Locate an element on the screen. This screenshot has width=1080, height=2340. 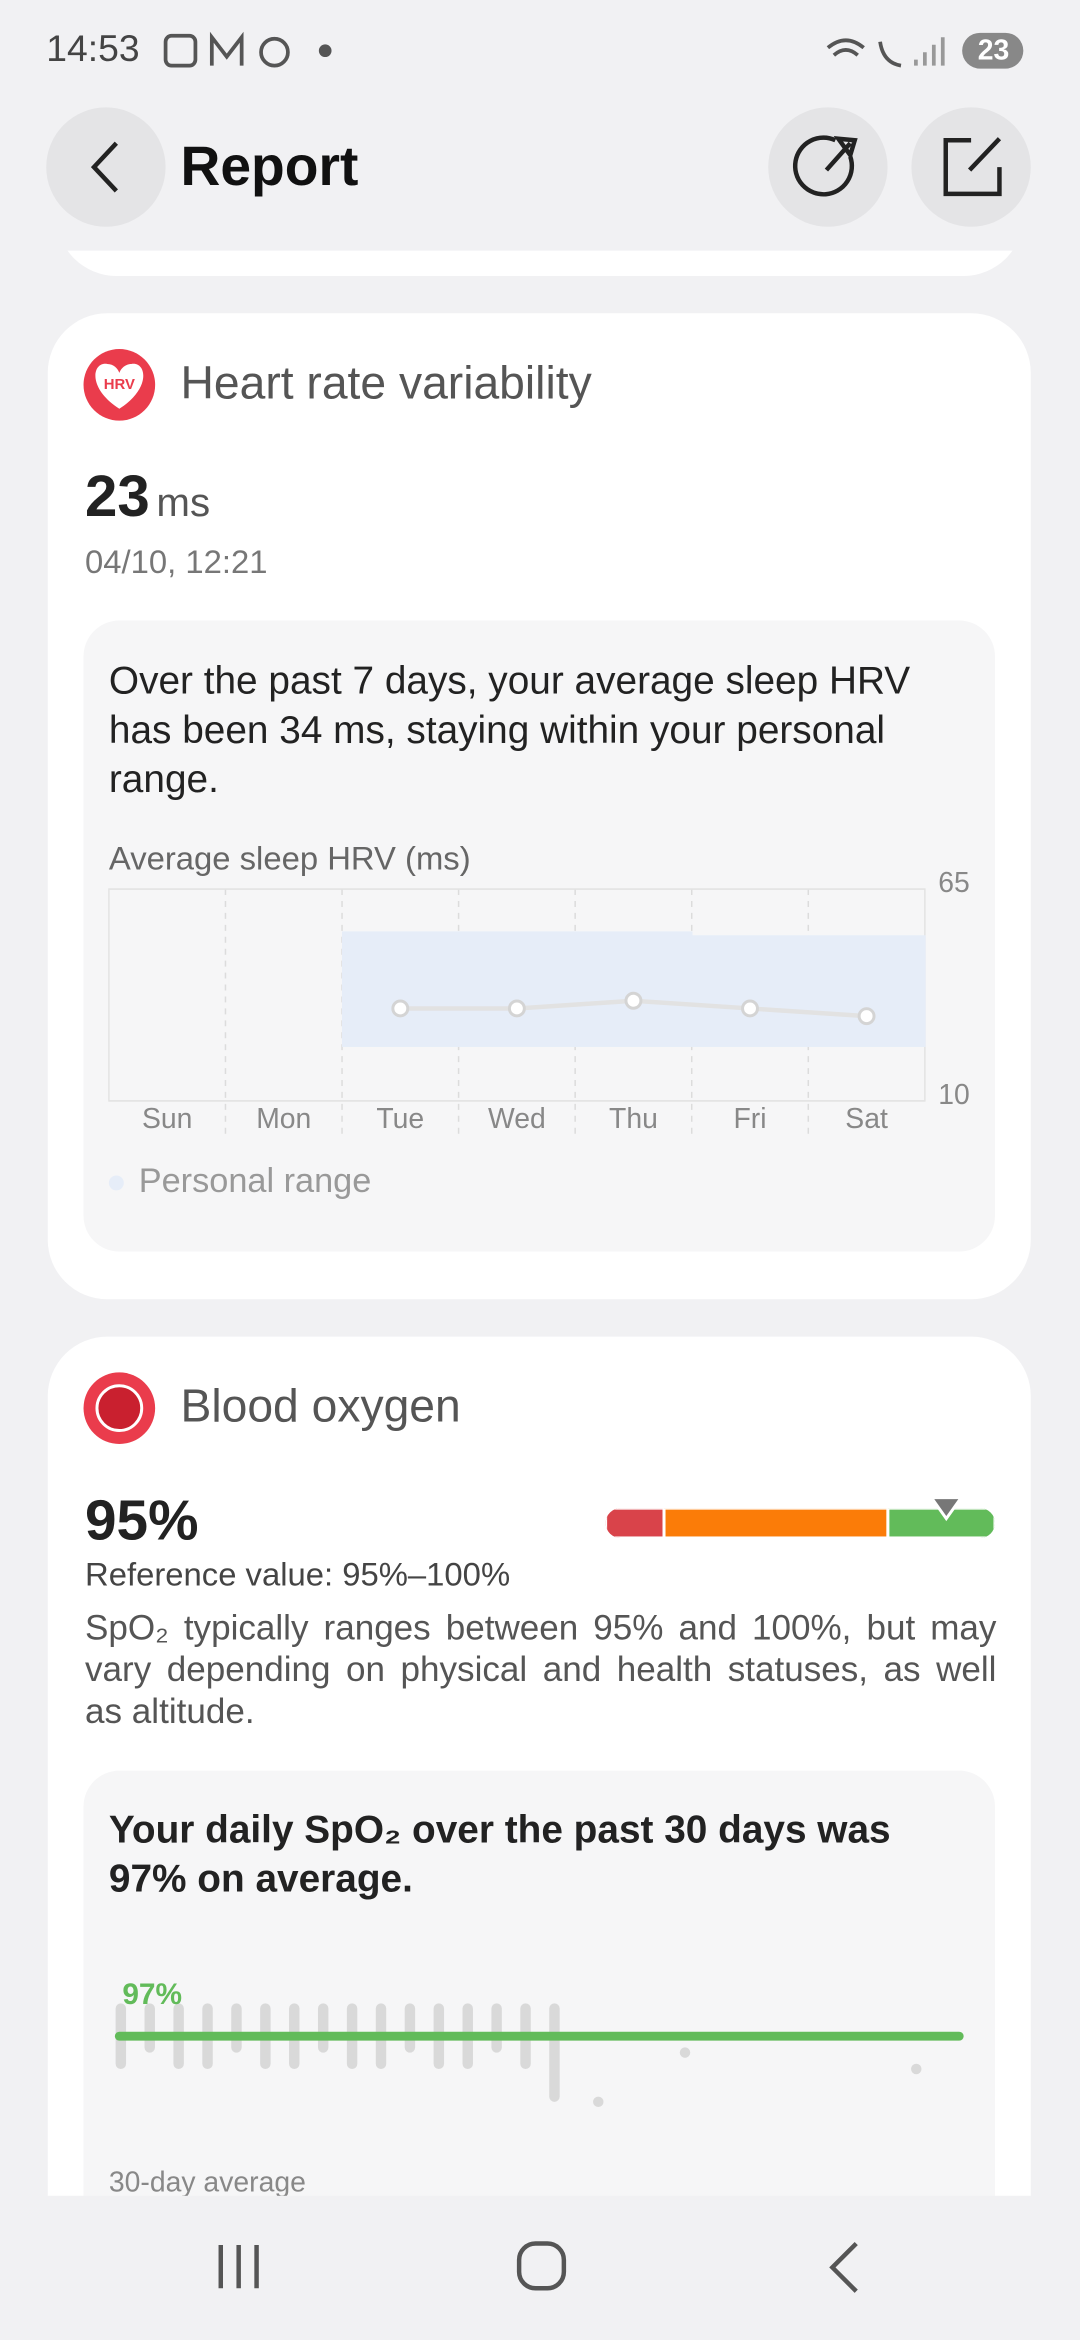
x-tick-label: Sat is located at coordinates (866, 1119).